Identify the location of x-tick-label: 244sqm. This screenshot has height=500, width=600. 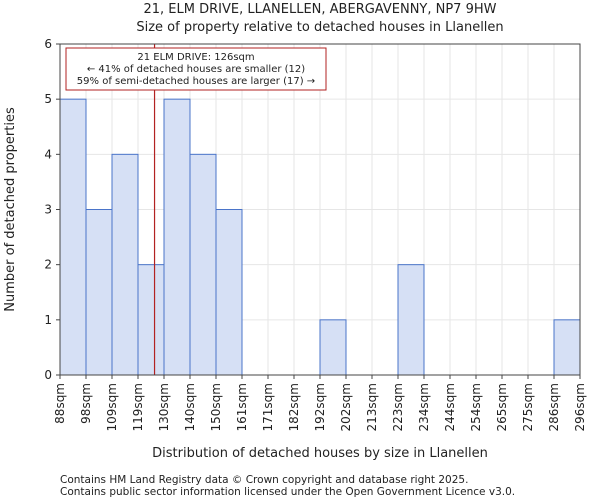
(450, 407).